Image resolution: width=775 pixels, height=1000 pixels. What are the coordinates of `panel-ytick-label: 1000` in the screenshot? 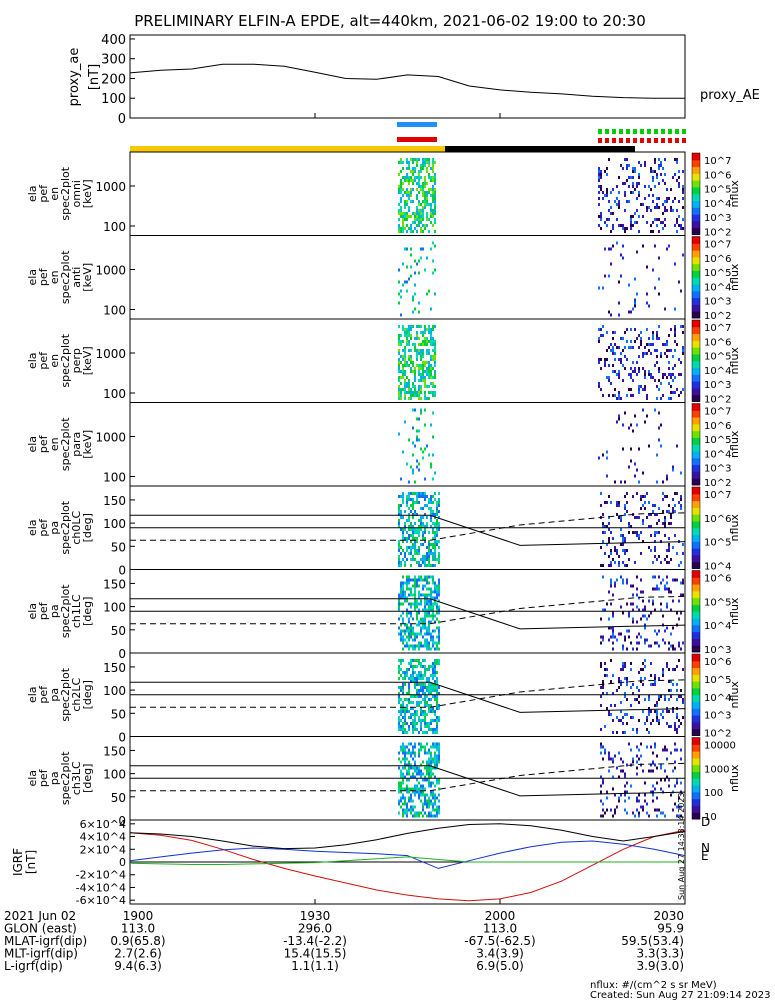 It's located at (110, 187).